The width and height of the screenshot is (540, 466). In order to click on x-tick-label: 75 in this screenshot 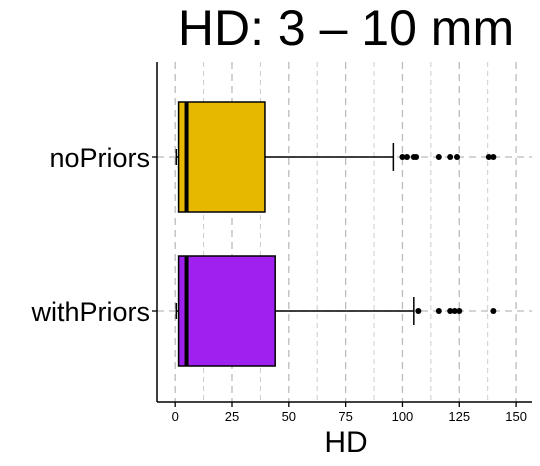, I will do `click(345, 416)`.